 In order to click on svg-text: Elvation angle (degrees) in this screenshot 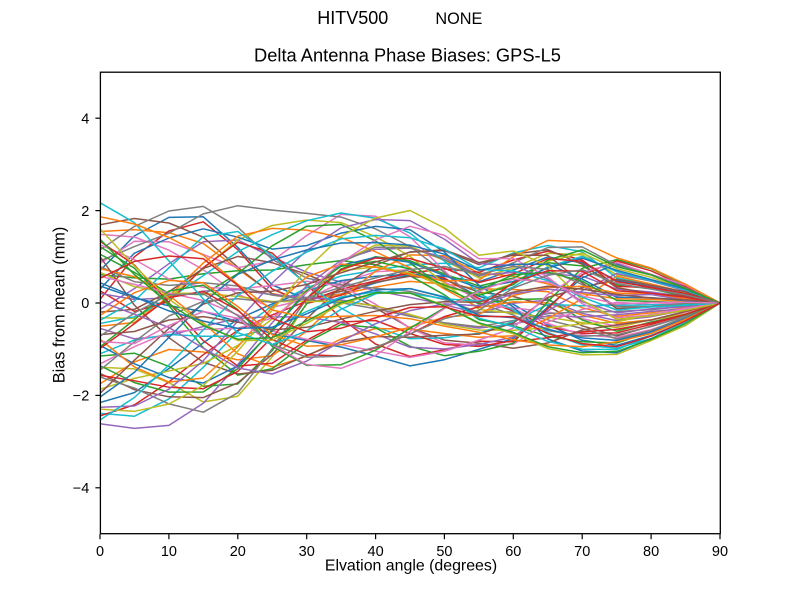, I will do `click(411, 566)`.